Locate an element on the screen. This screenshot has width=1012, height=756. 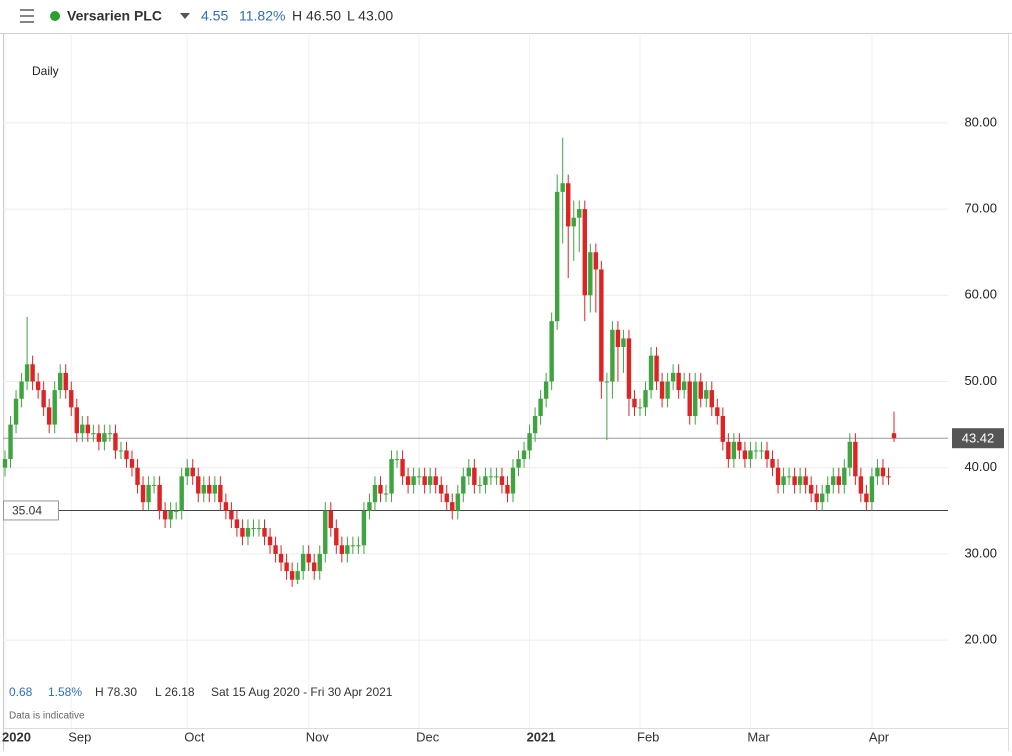
period-change-pct: 1.58% is located at coordinates (65, 692).